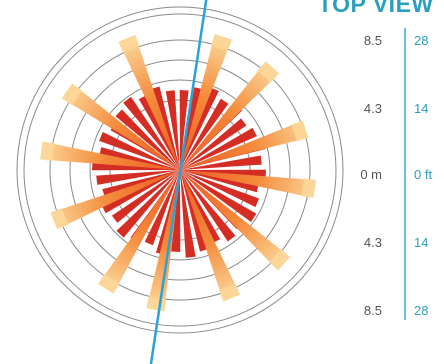  I want to click on orientation-axis-line, so click(178, 182).